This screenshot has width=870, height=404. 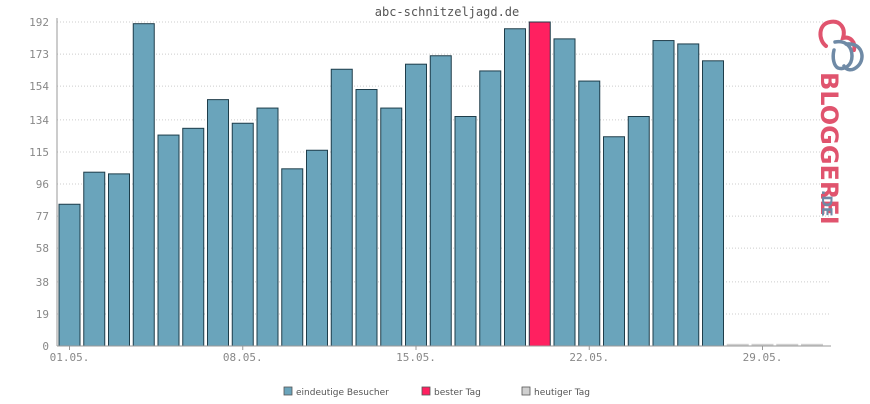 I want to click on y-tick-label: 154, so click(x=39, y=86).